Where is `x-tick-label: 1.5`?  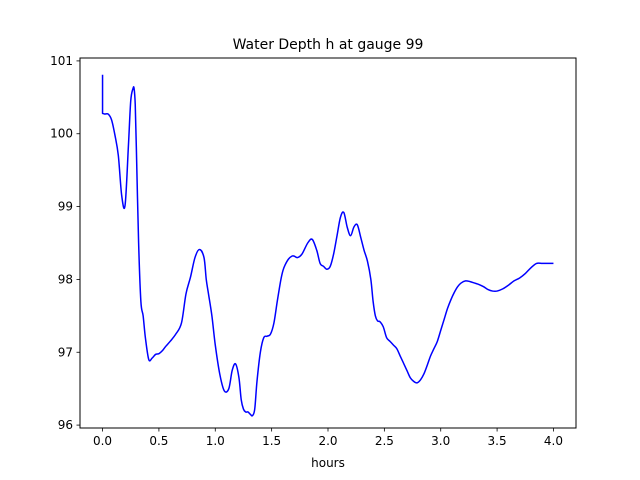 x-tick-label: 1.5 is located at coordinates (271, 441).